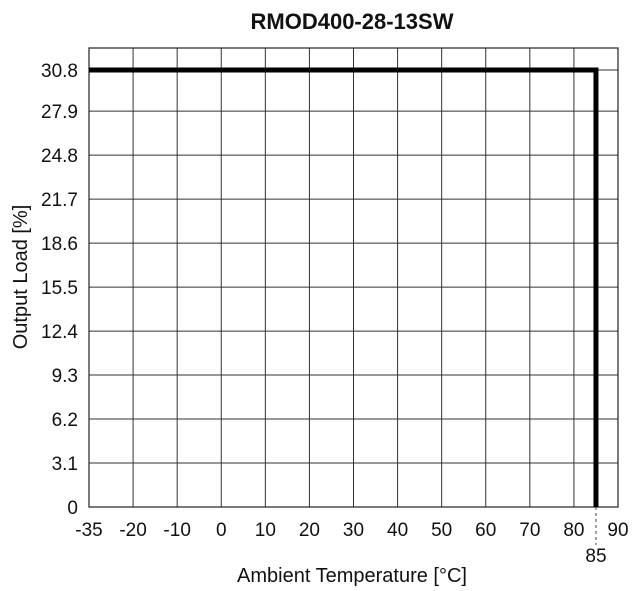 The image size is (632, 591). What do you see at coordinates (596, 537) in the screenshot?
I see `annotation: 85` at bounding box center [596, 537].